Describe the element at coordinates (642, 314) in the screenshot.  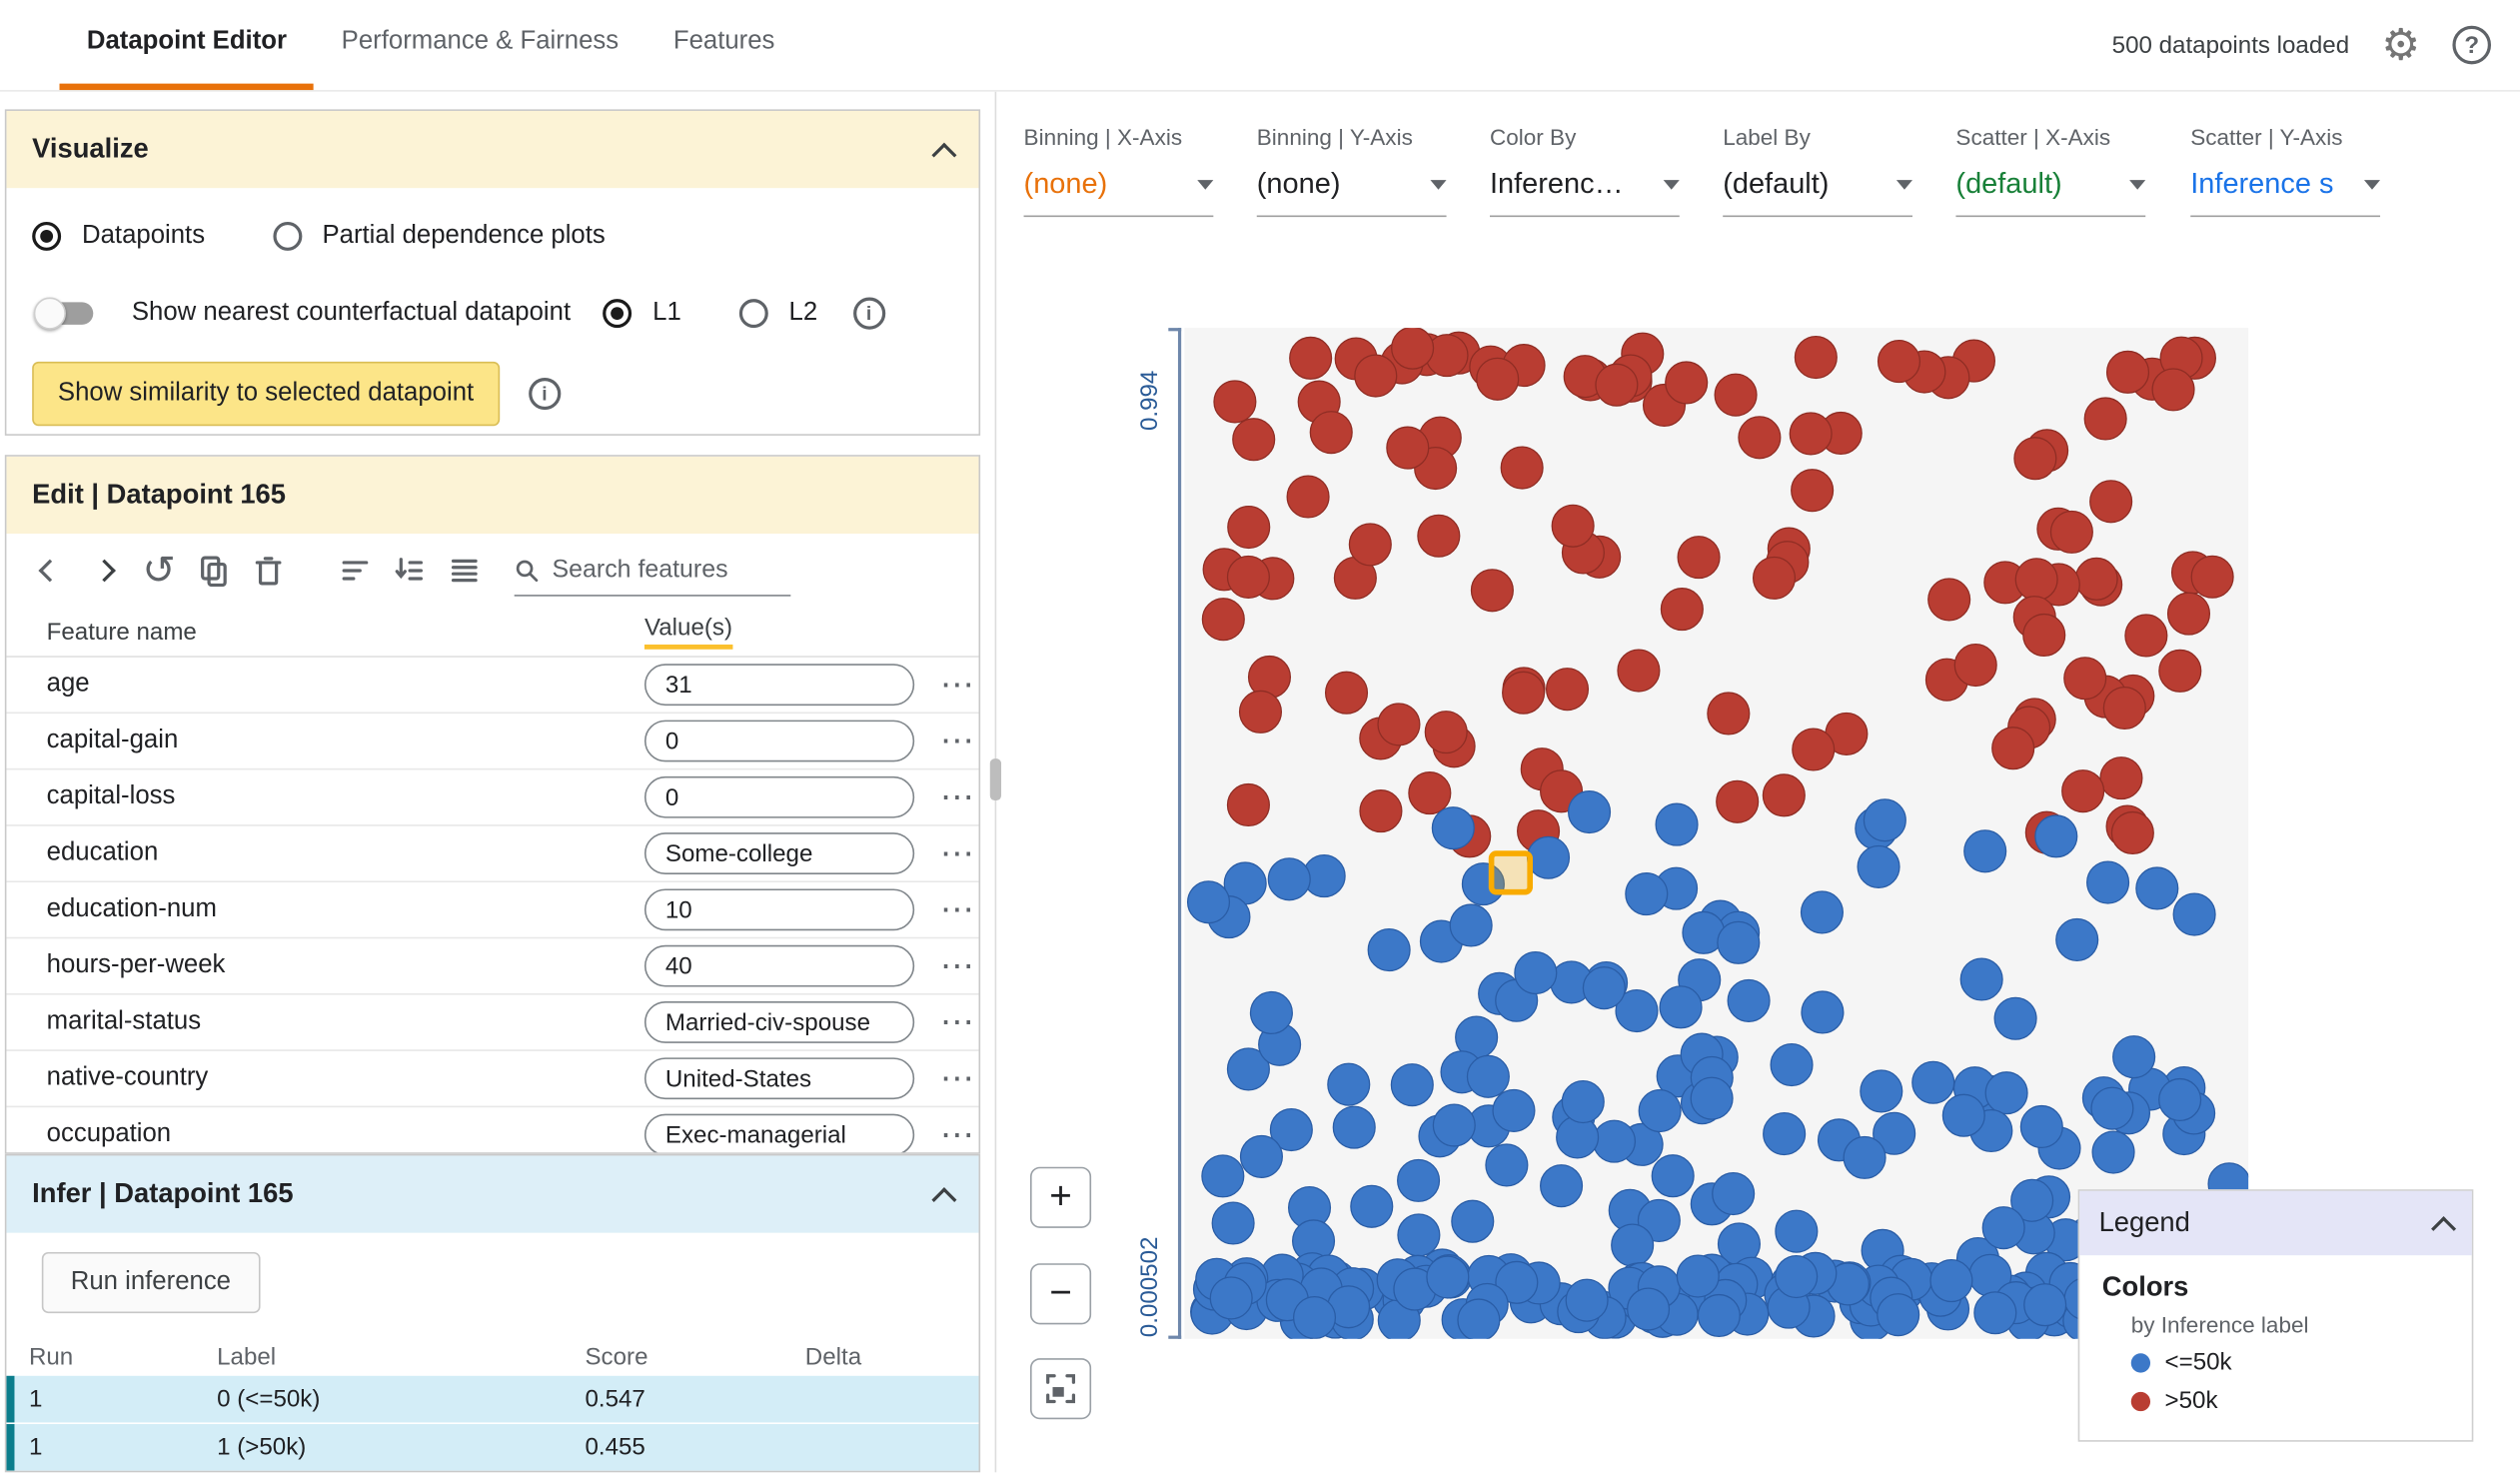
I see `l1-distance-radio: L1` at that location.